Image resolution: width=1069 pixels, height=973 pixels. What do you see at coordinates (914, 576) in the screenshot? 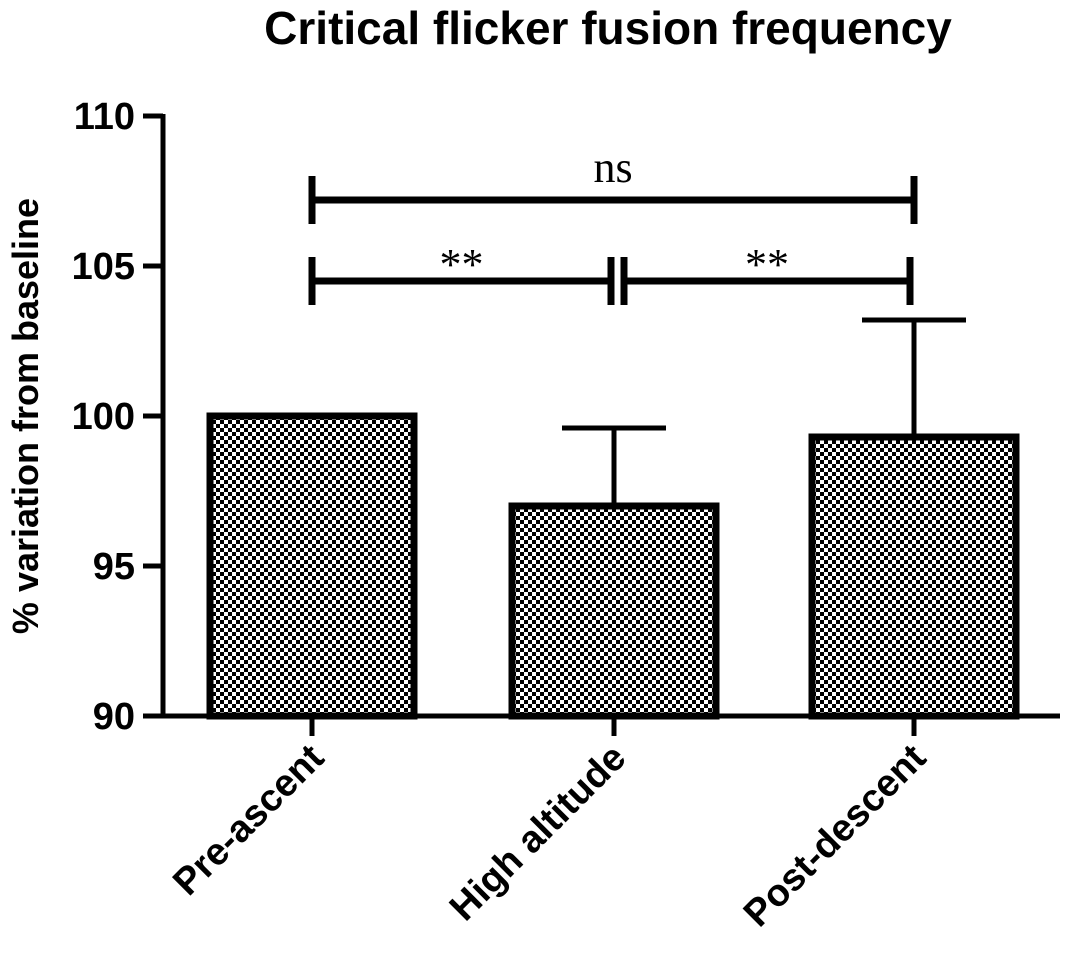
I see `bar-post-descent` at bounding box center [914, 576].